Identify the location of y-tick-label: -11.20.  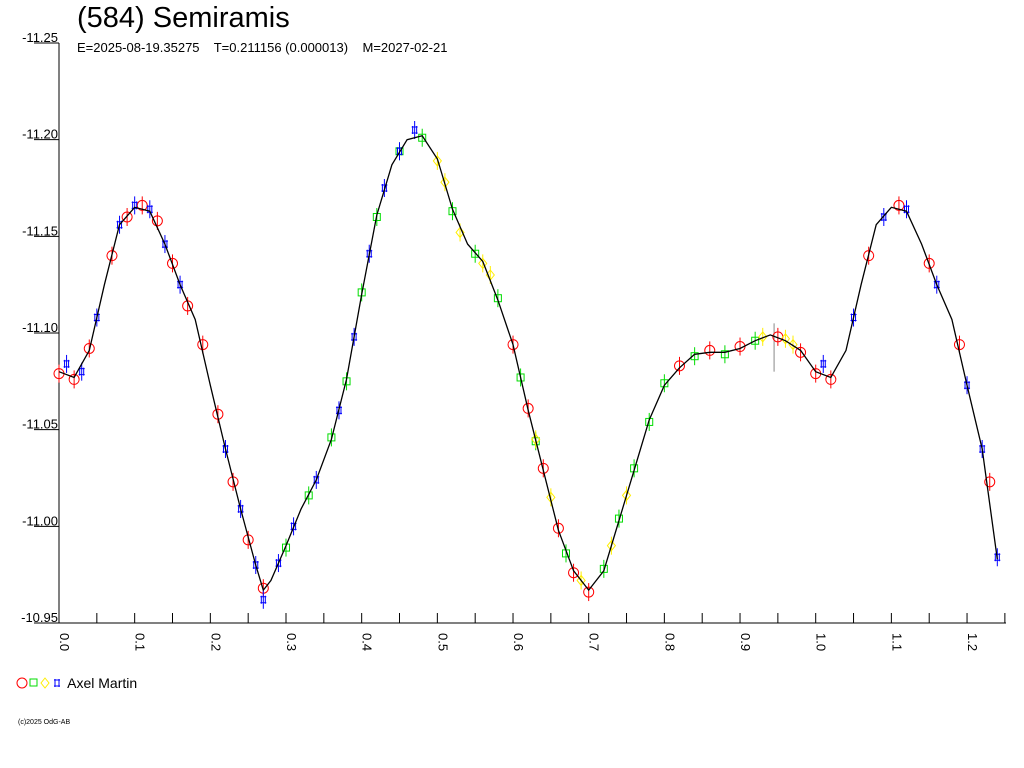
(40, 134).